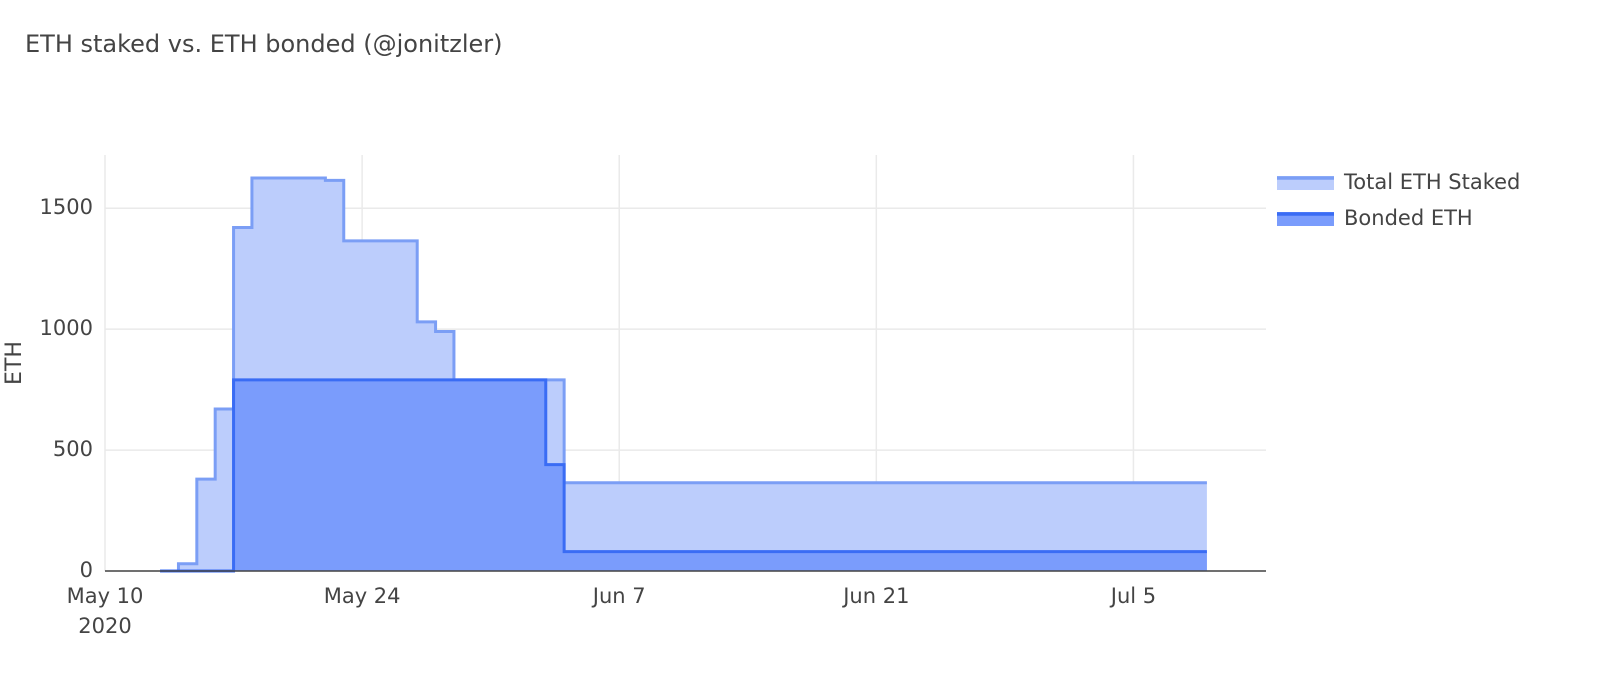  Describe the element at coordinates (1132, 596) in the screenshot. I see `x-tick-label: Jul 5` at that location.